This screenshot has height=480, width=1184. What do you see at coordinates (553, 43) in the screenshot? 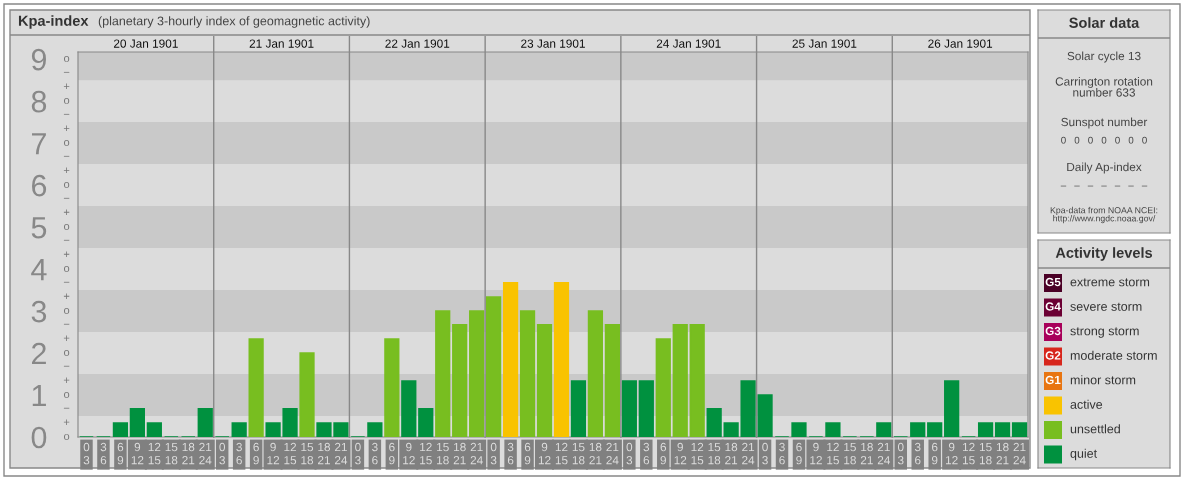
I see `text: 23 Jan 1901` at bounding box center [553, 43].